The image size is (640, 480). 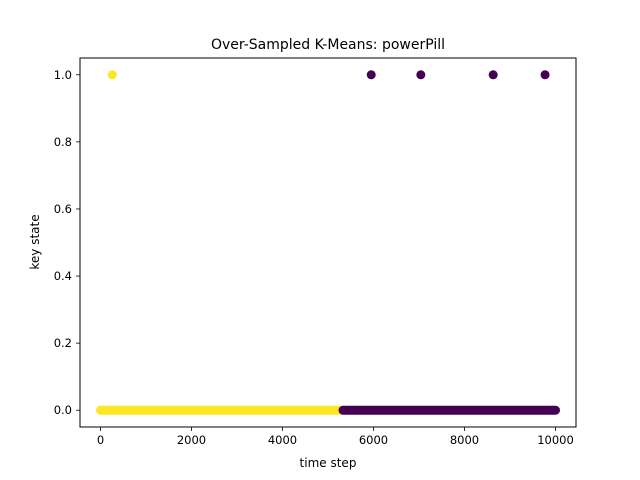 What do you see at coordinates (328, 45) in the screenshot?
I see `chart-title: Over-Sampled K-Means: powerPill` at bounding box center [328, 45].